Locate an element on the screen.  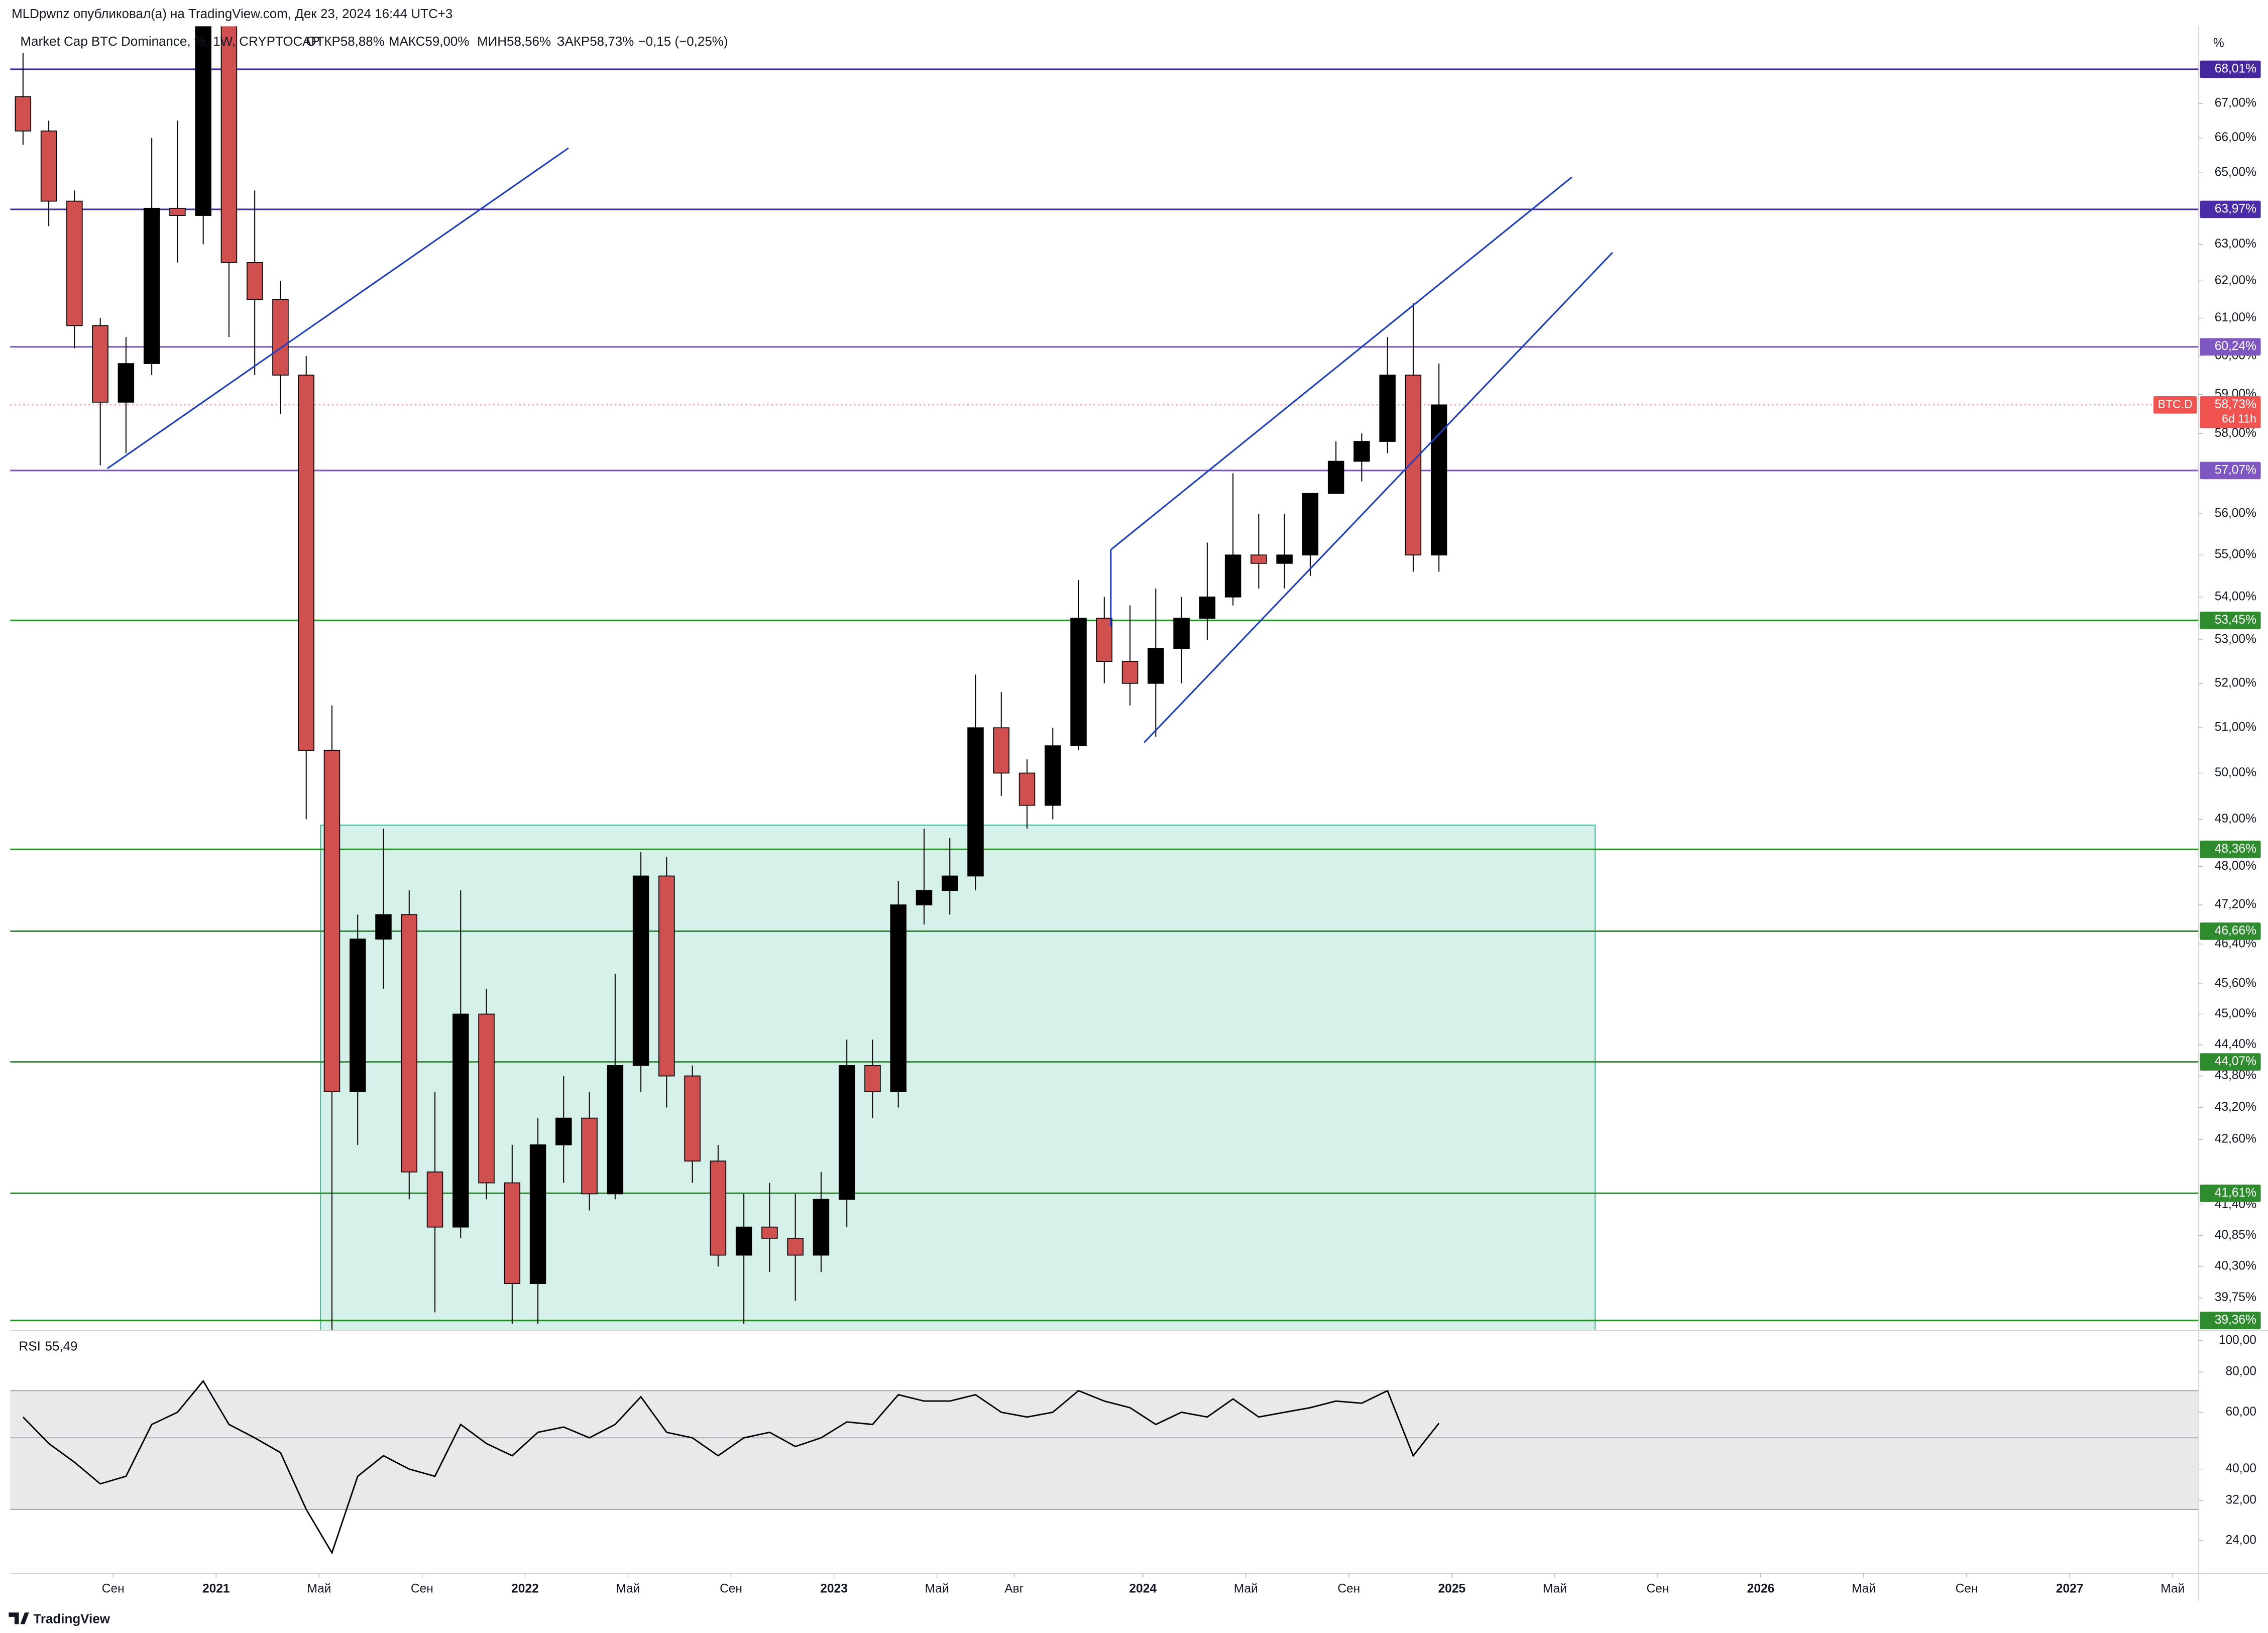
y-tick-label: 40,30% is located at coordinates (2235, 1266).